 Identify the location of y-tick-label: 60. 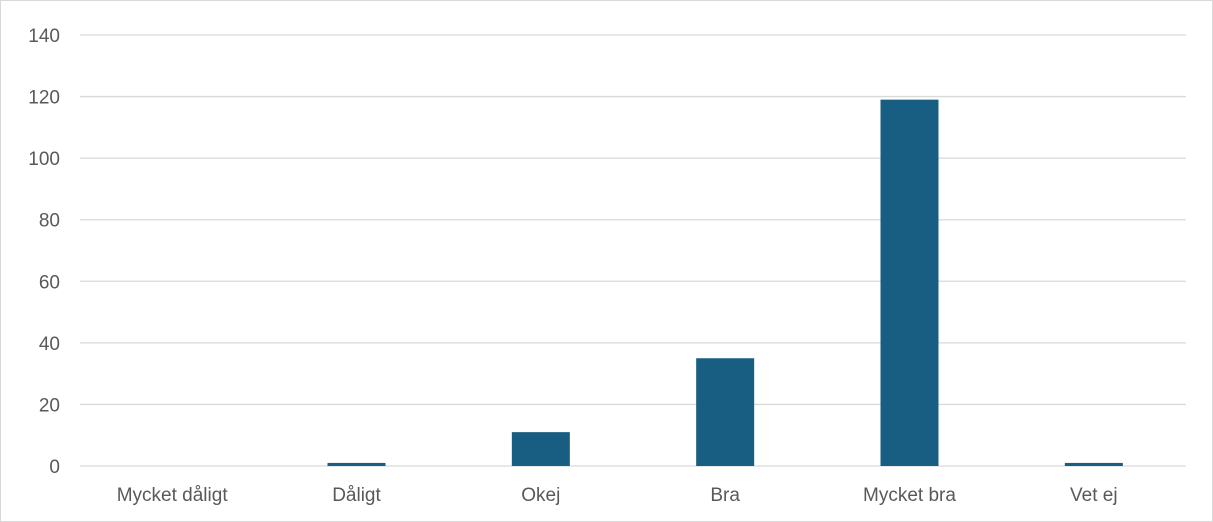
(49, 282).